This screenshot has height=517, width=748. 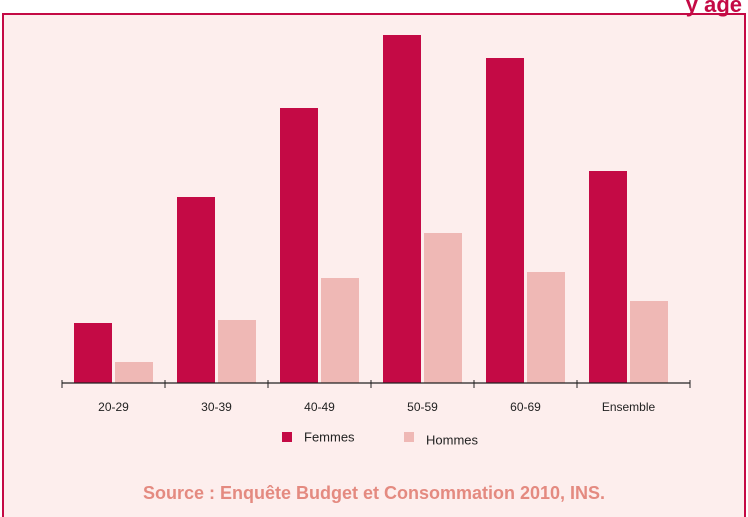 What do you see at coordinates (525, 407) in the screenshot?
I see `x-tick-label: 60-69` at bounding box center [525, 407].